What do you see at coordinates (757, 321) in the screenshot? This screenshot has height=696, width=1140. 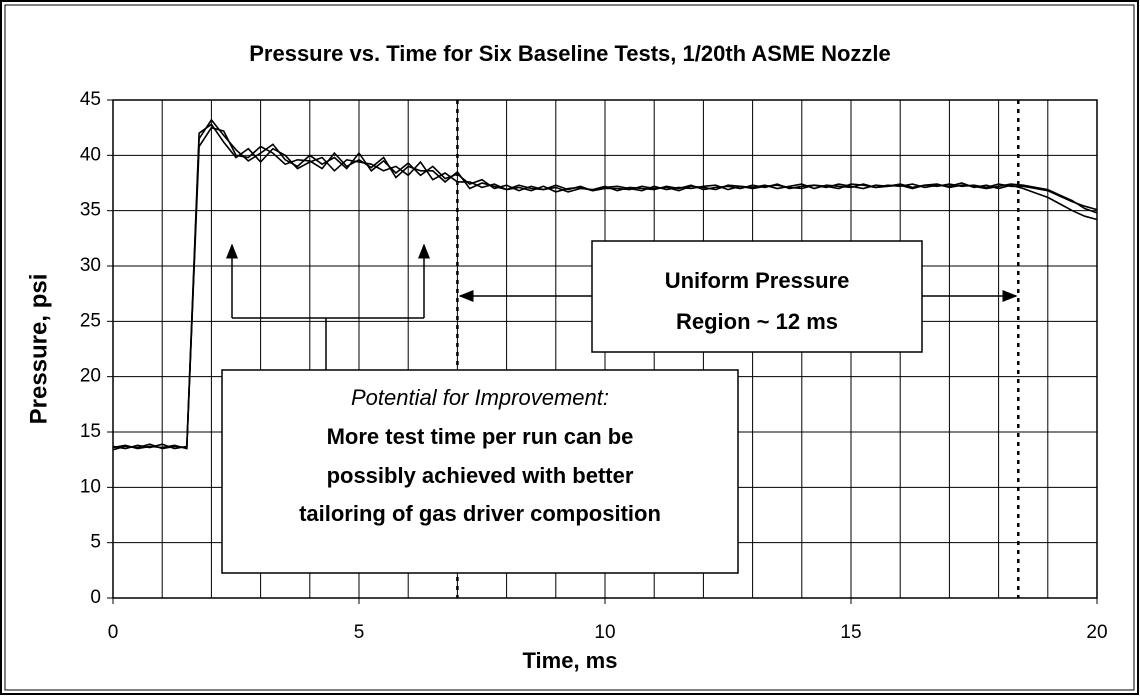 I see `annotation-text: Region ~ 12 ms` at bounding box center [757, 321].